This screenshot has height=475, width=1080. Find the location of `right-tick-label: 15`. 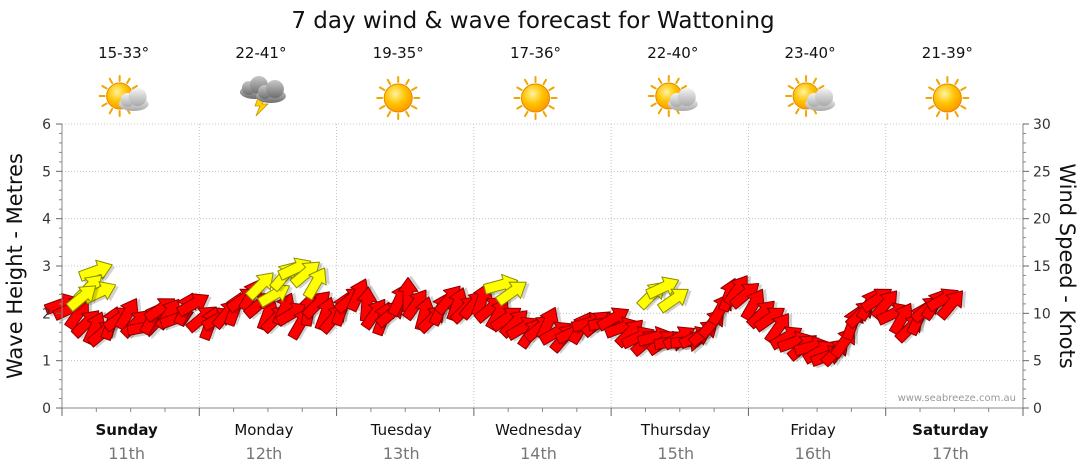

right-tick-label: 15 is located at coordinates (1042, 267).